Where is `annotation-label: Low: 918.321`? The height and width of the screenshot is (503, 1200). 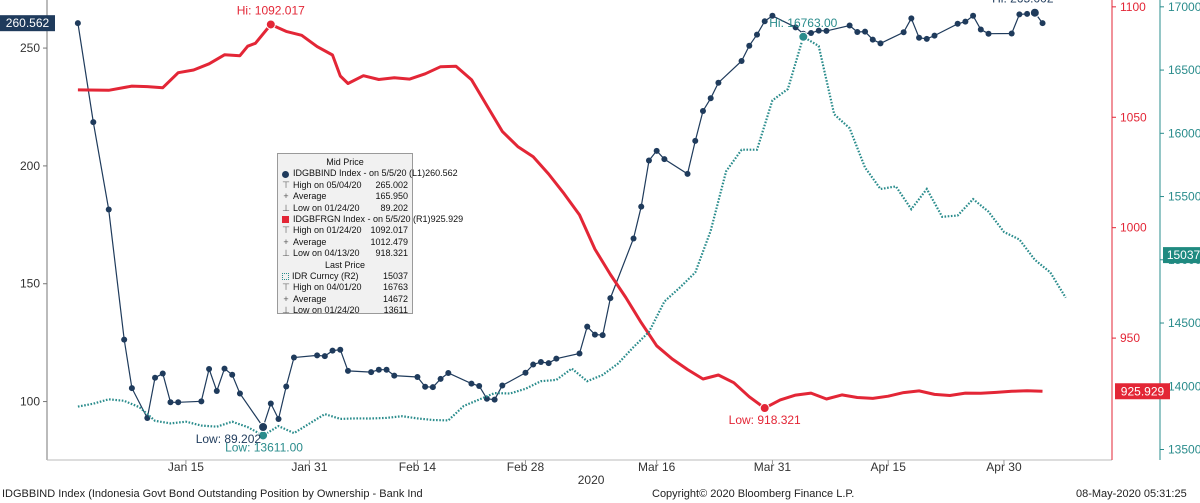
annotation-label: Low: 918.321 is located at coordinates (765, 420).